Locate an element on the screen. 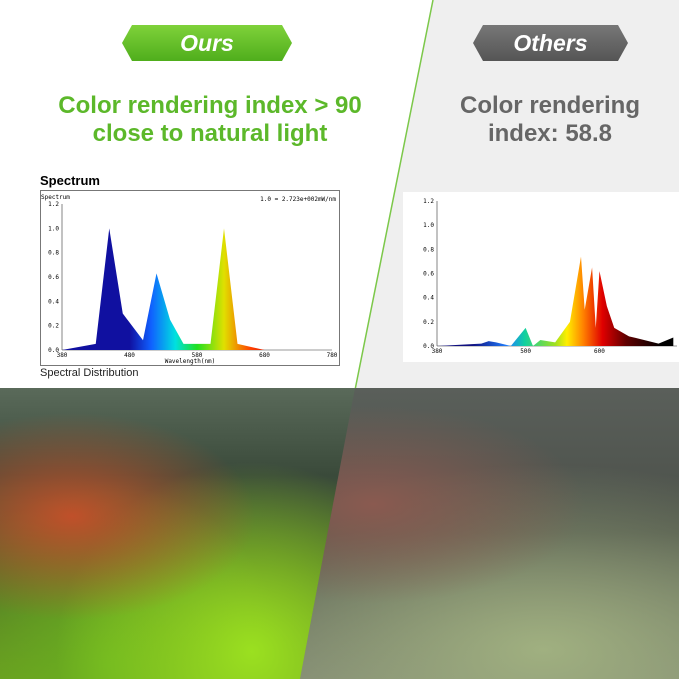 This screenshot has height=679, width=679. y-axis-label: Spectrum is located at coordinates (55, 197).